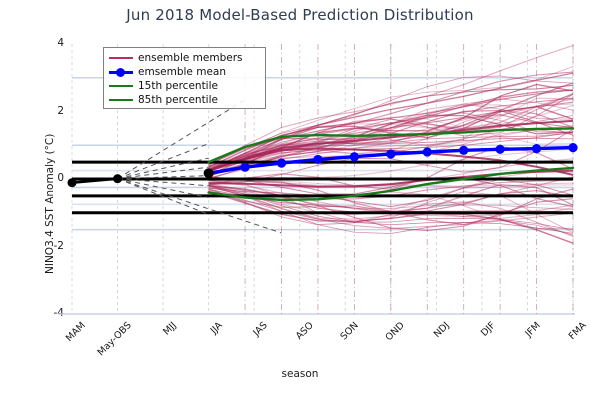  What do you see at coordinates (60, 178) in the screenshot?
I see `y-tick-label: 0` at bounding box center [60, 178].